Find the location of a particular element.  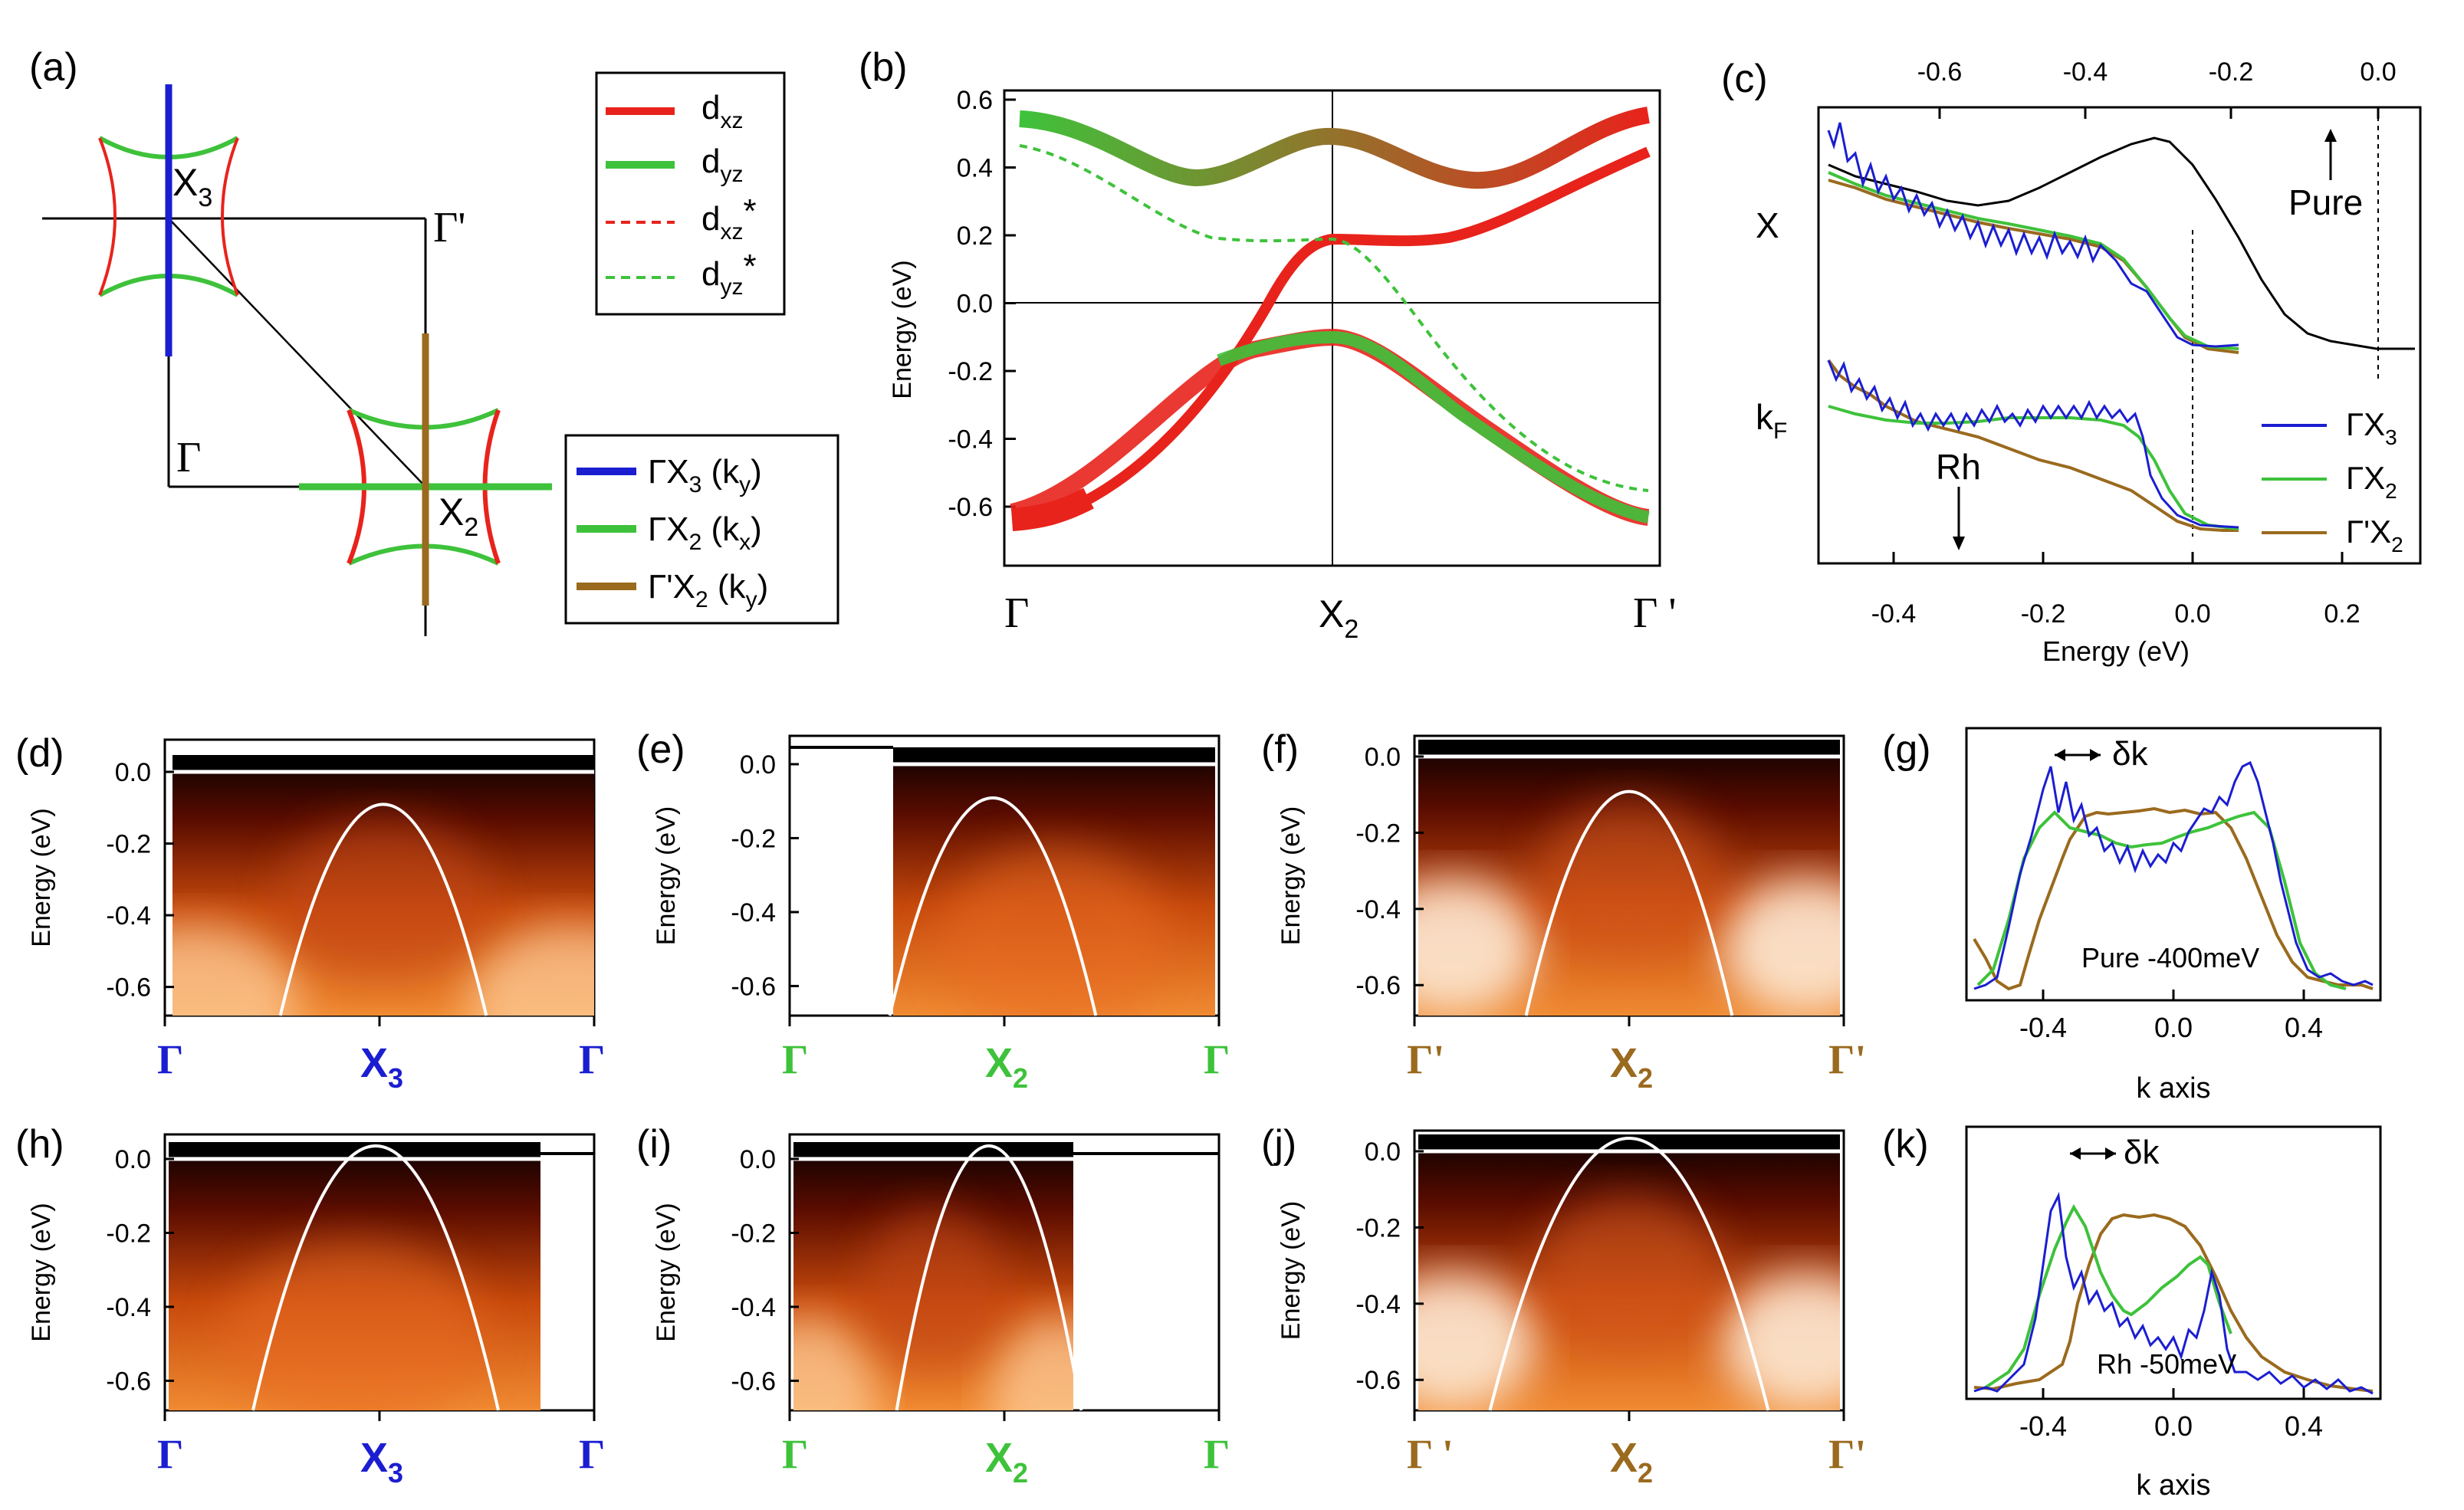

map-f-ylabel: Energy (eV) is located at coordinates (1291, 875).